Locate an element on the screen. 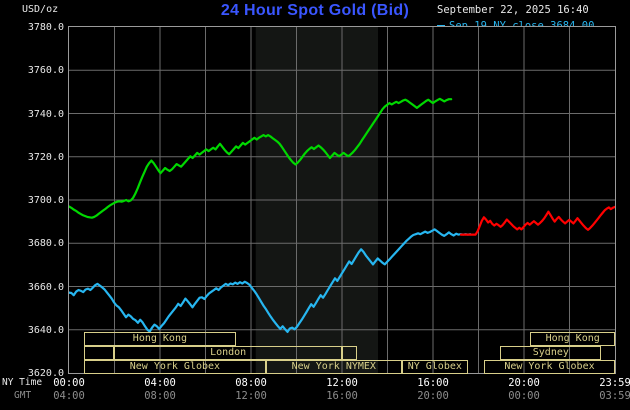  session-bar: London is located at coordinates (228, 353).